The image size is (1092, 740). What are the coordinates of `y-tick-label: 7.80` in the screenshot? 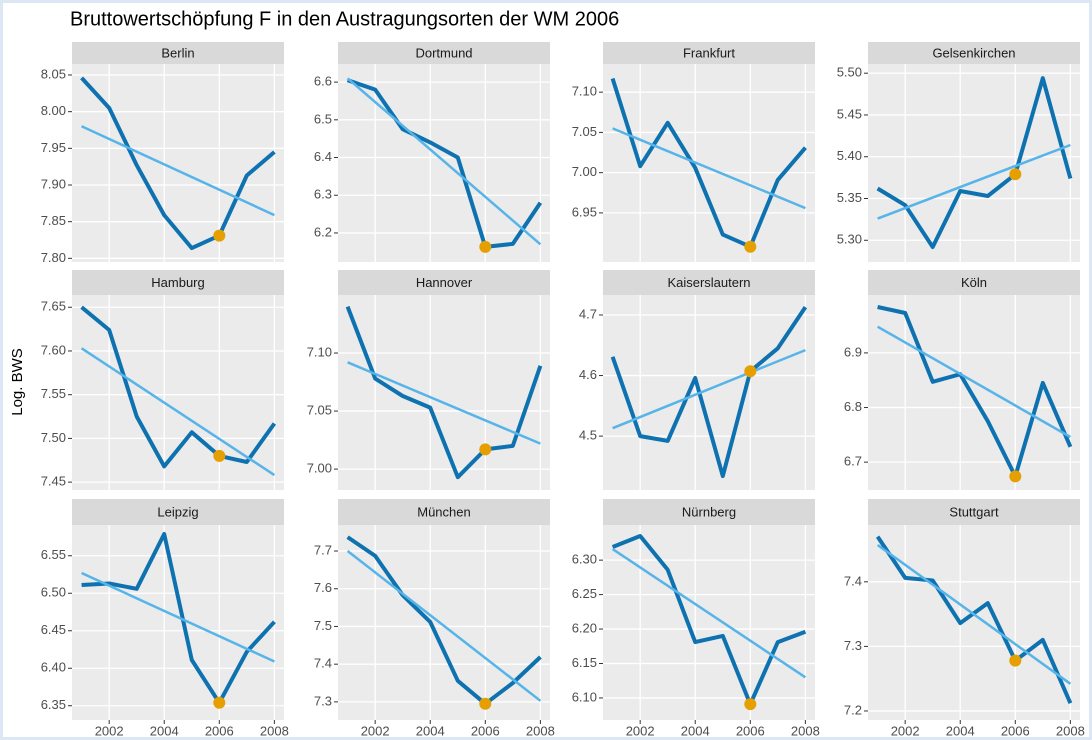 It's located at (53, 257).